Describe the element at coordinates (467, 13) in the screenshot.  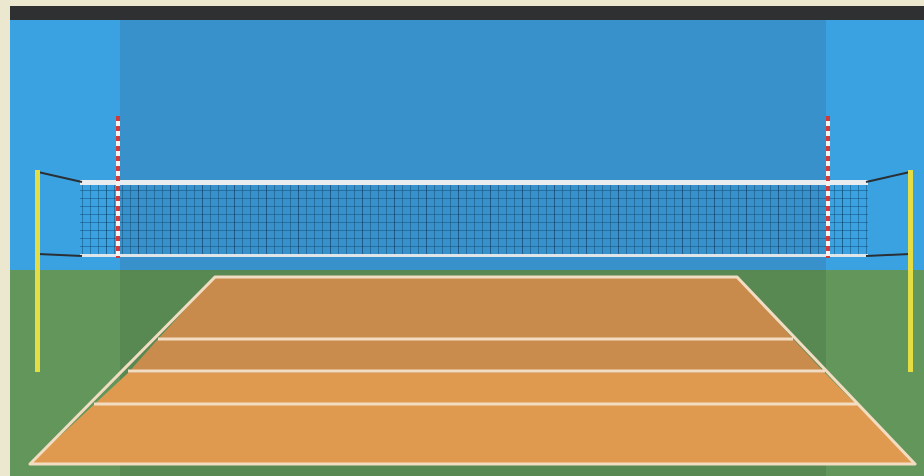
I see `top-bar` at that location.